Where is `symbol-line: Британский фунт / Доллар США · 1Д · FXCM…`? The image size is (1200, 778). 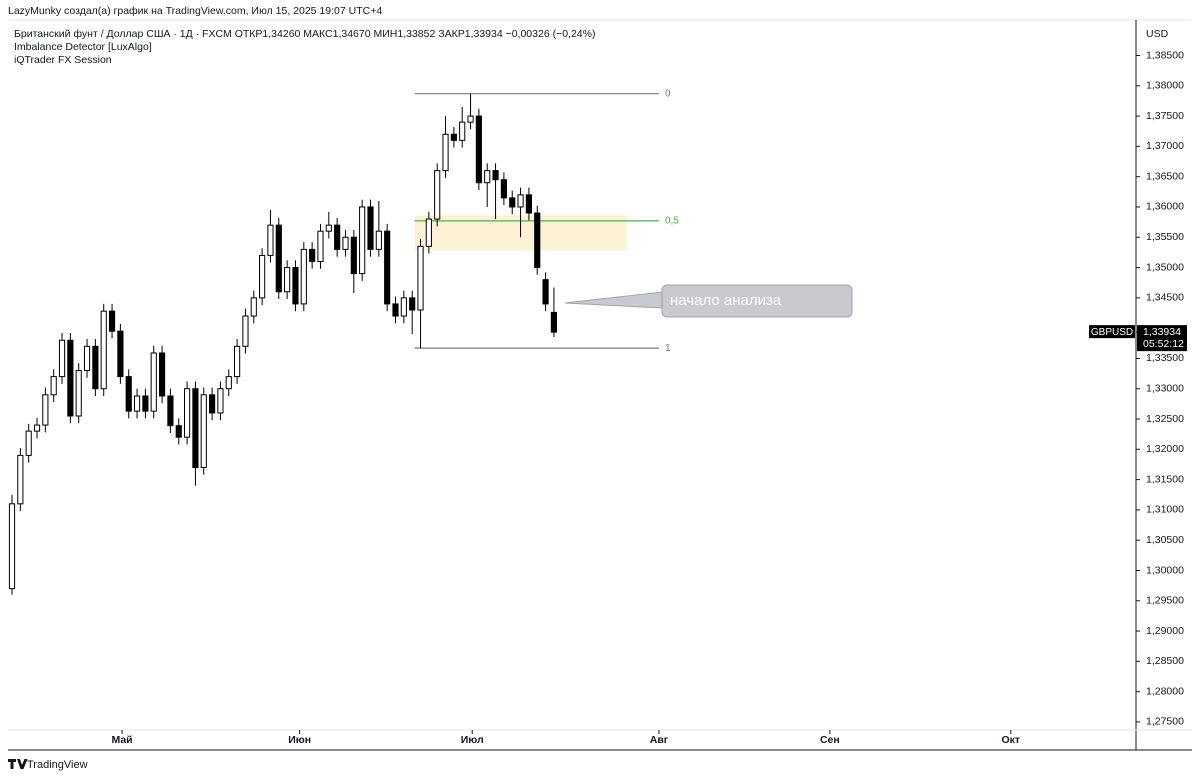 symbol-line: Британский фунт / Доллар США · 1Д · FXCM… is located at coordinates (304, 34).